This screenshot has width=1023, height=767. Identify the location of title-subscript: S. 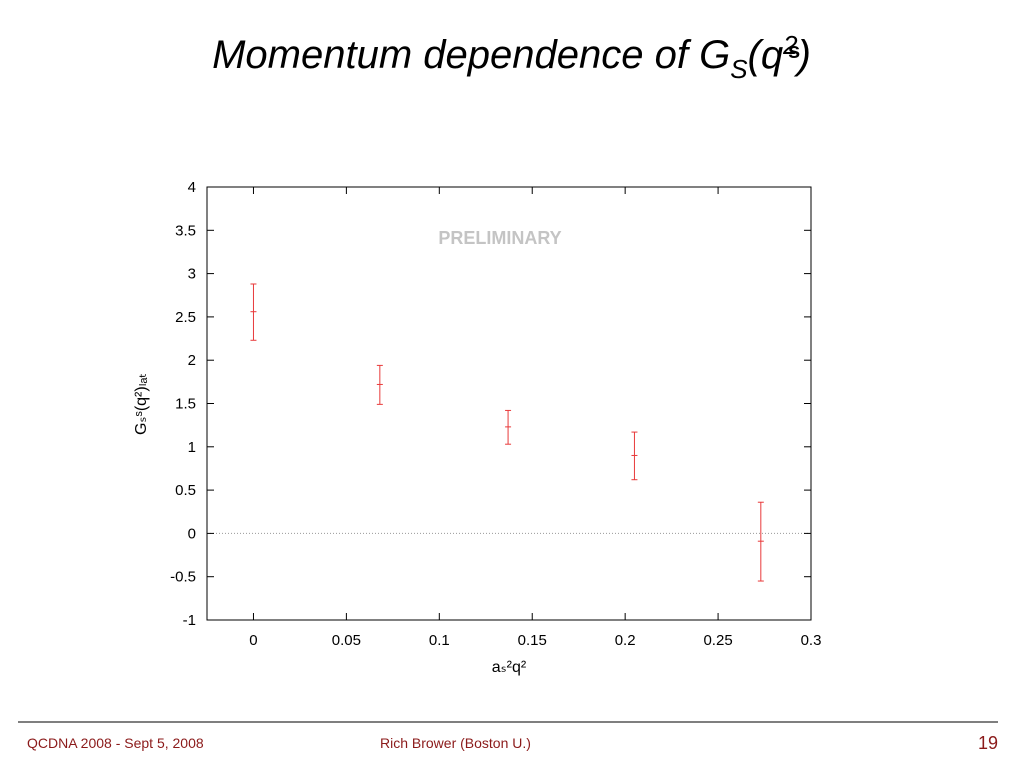
(739, 69).